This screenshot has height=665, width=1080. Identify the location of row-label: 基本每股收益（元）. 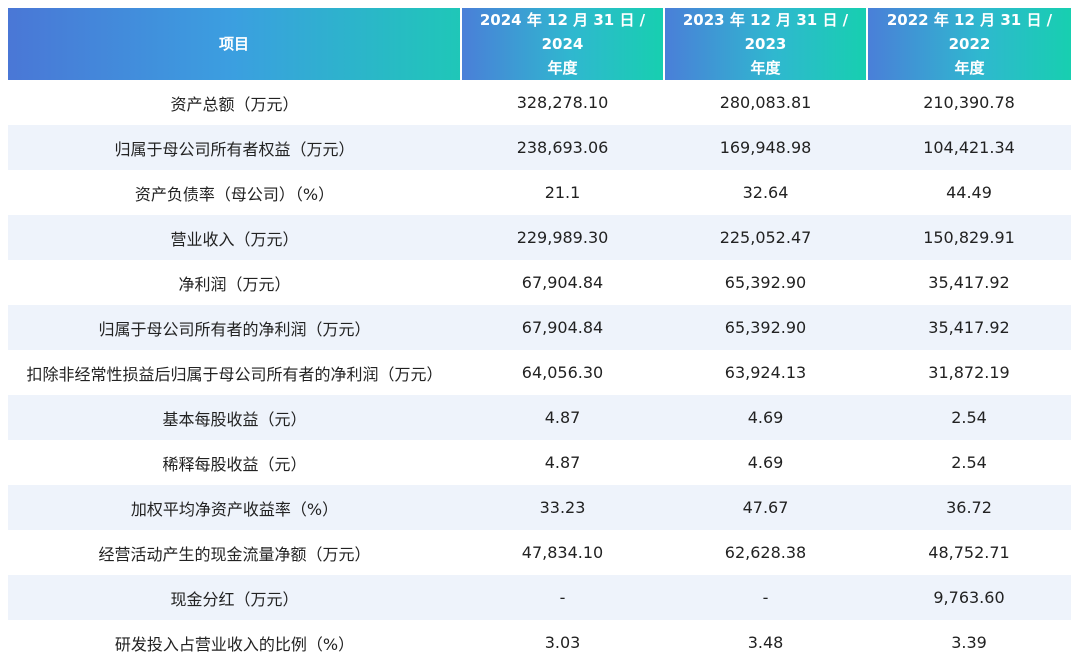
(234, 417).